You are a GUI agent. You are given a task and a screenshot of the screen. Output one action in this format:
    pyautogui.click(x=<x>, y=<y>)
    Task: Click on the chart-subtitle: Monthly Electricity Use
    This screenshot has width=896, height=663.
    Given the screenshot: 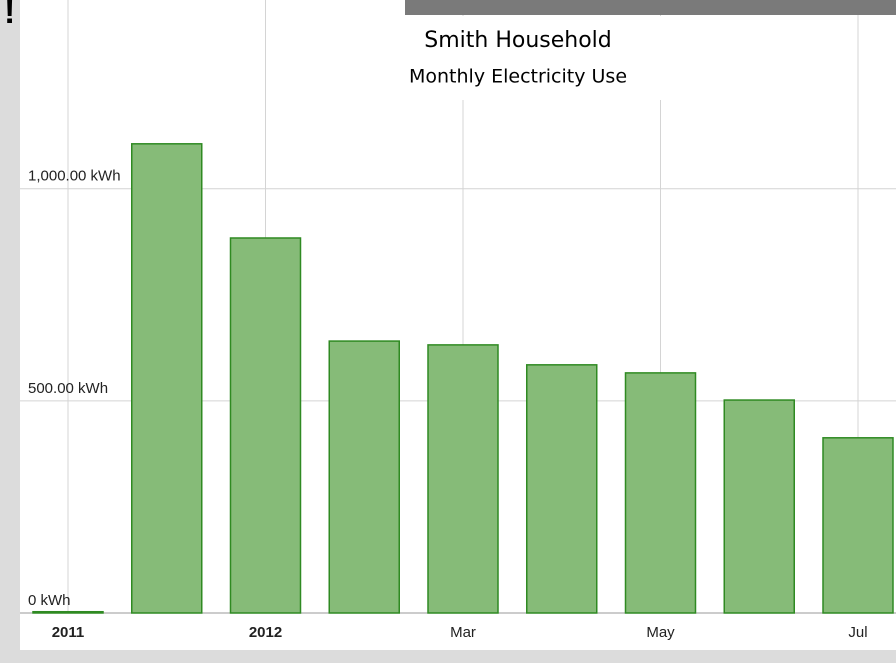 What is the action you would take?
    pyautogui.click(x=518, y=77)
    